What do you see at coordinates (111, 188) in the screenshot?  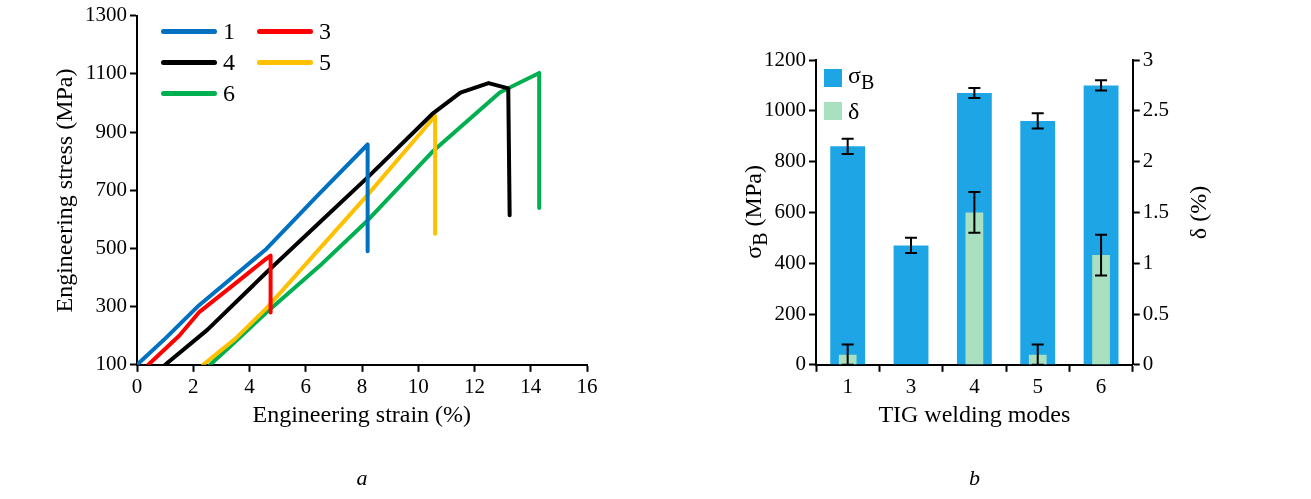 I see `y-tick-label: 700` at bounding box center [111, 188].